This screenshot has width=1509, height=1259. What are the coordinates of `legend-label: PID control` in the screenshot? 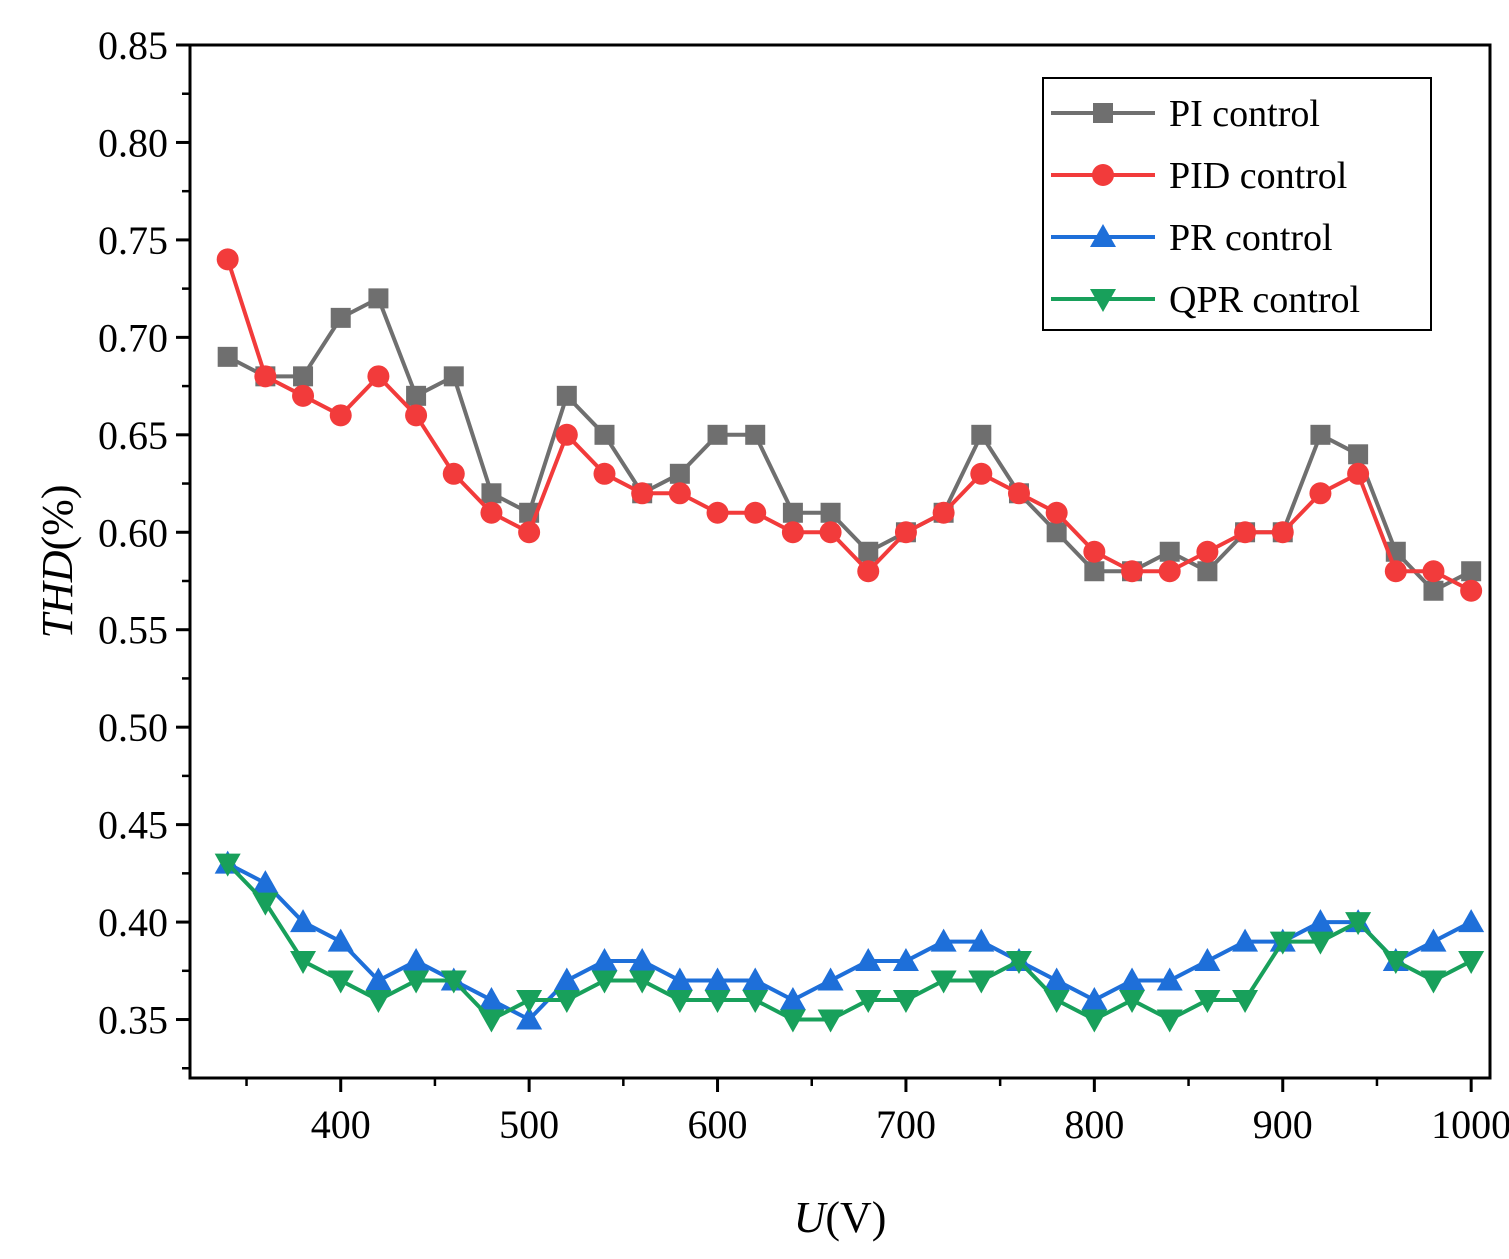 It's located at (1258, 176).